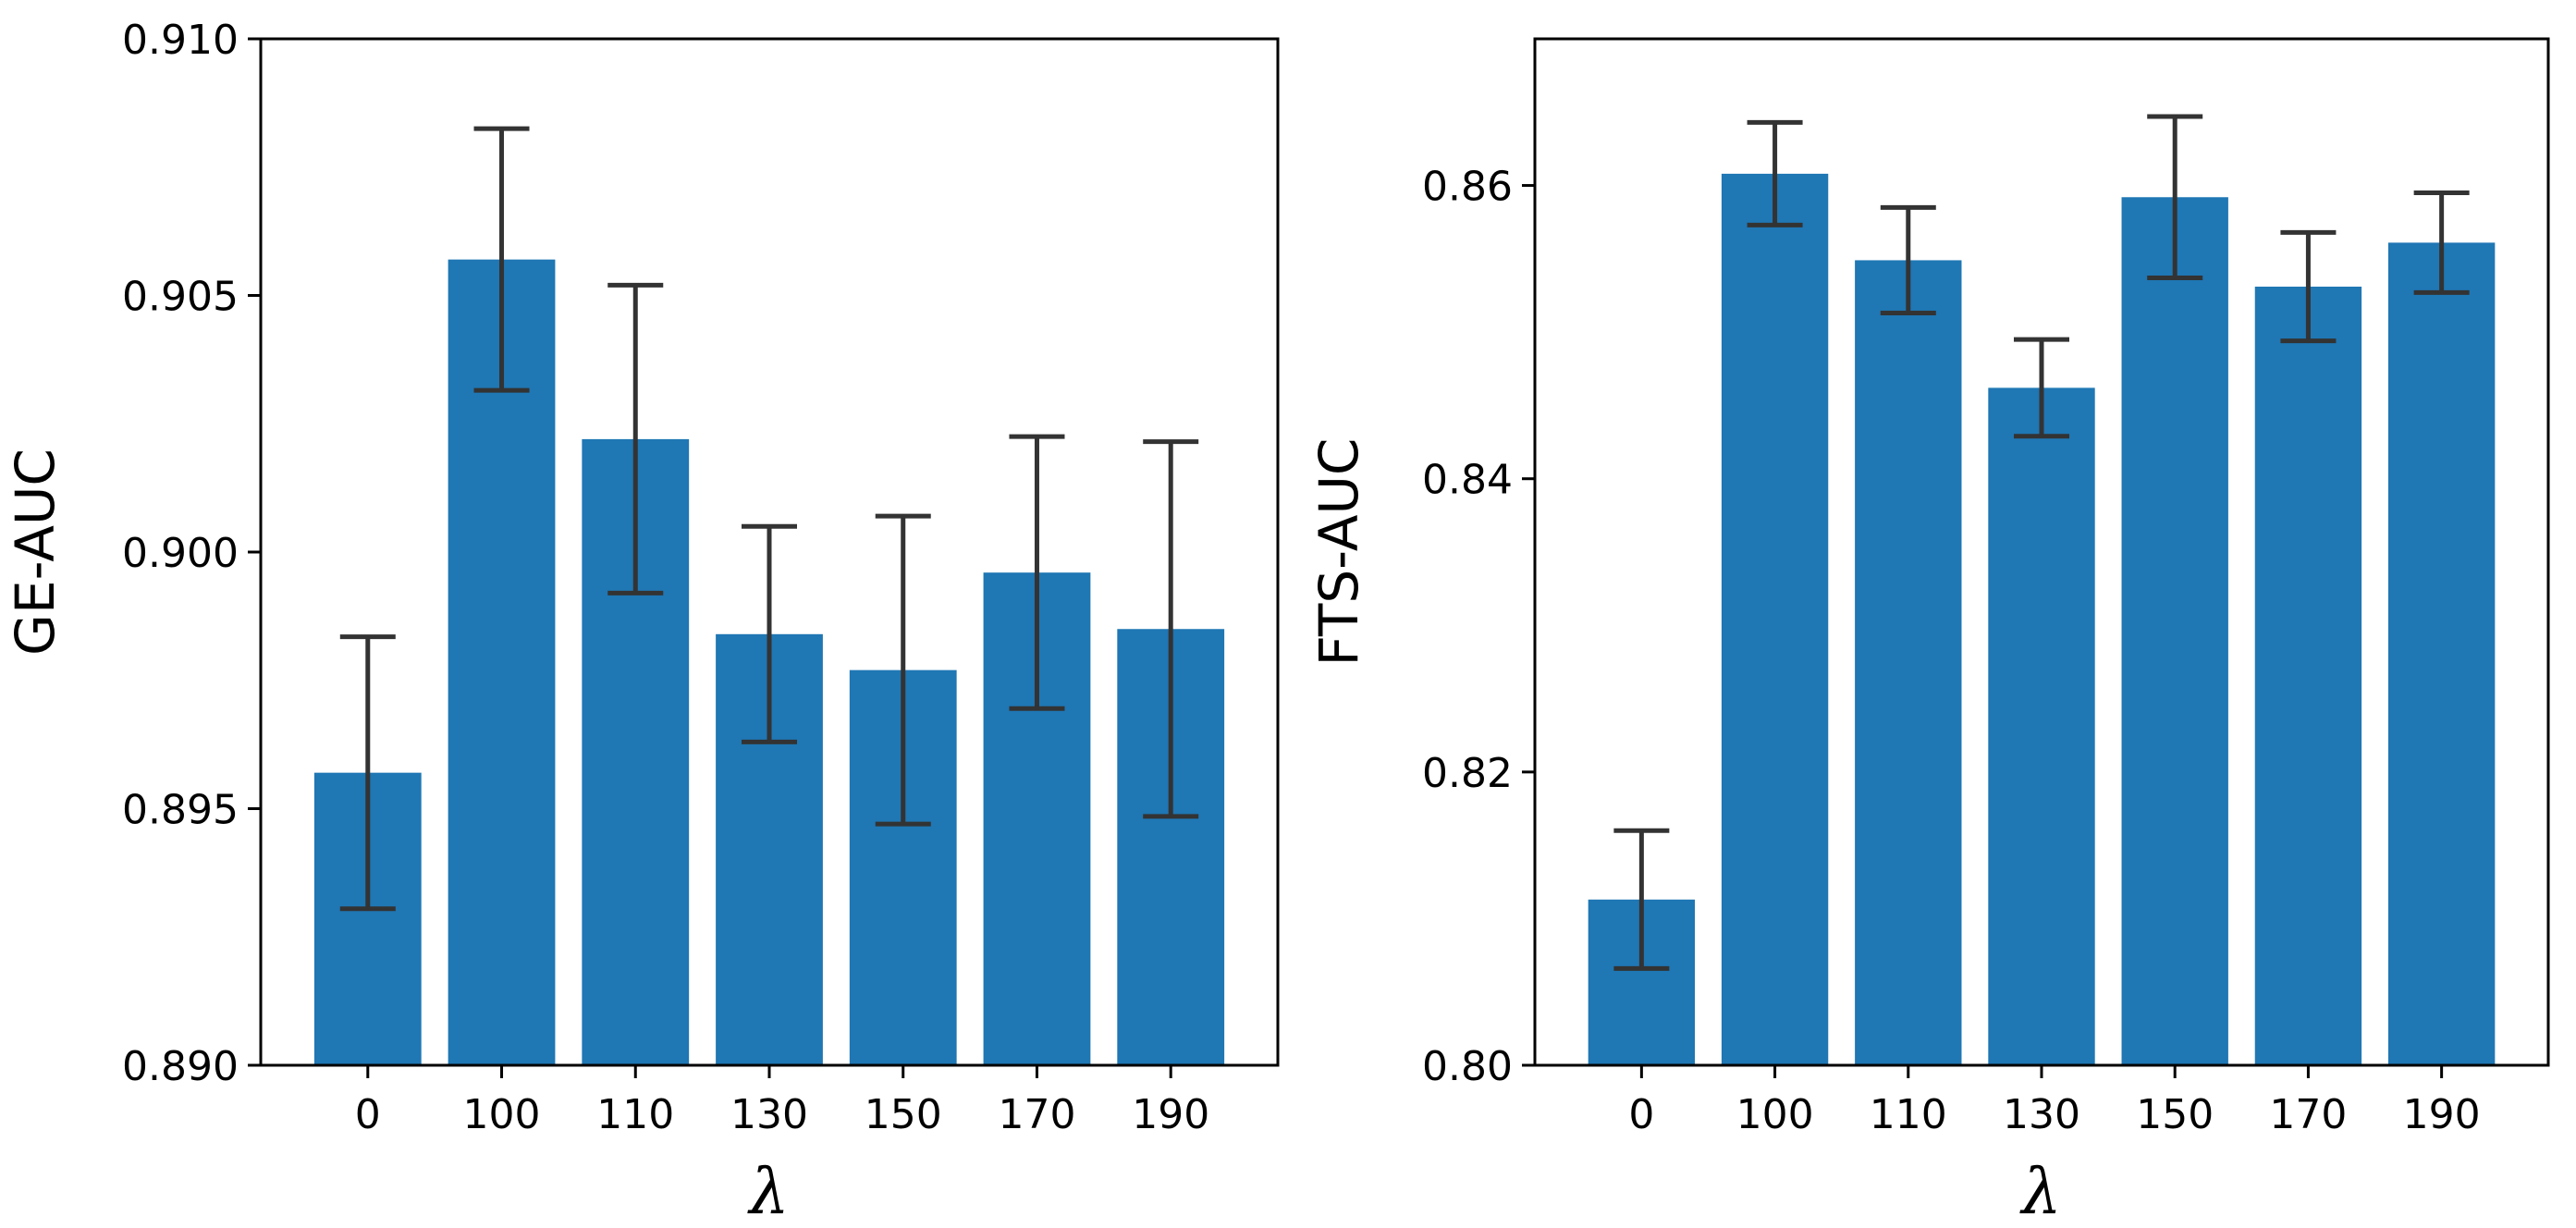 Image resolution: width=2576 pixels, height=1228 pixels. What do you see at coordinates (1467, 187) in the screenshot?
I see `y-tick-label: 0.86` at bounding box center [1467, 187].